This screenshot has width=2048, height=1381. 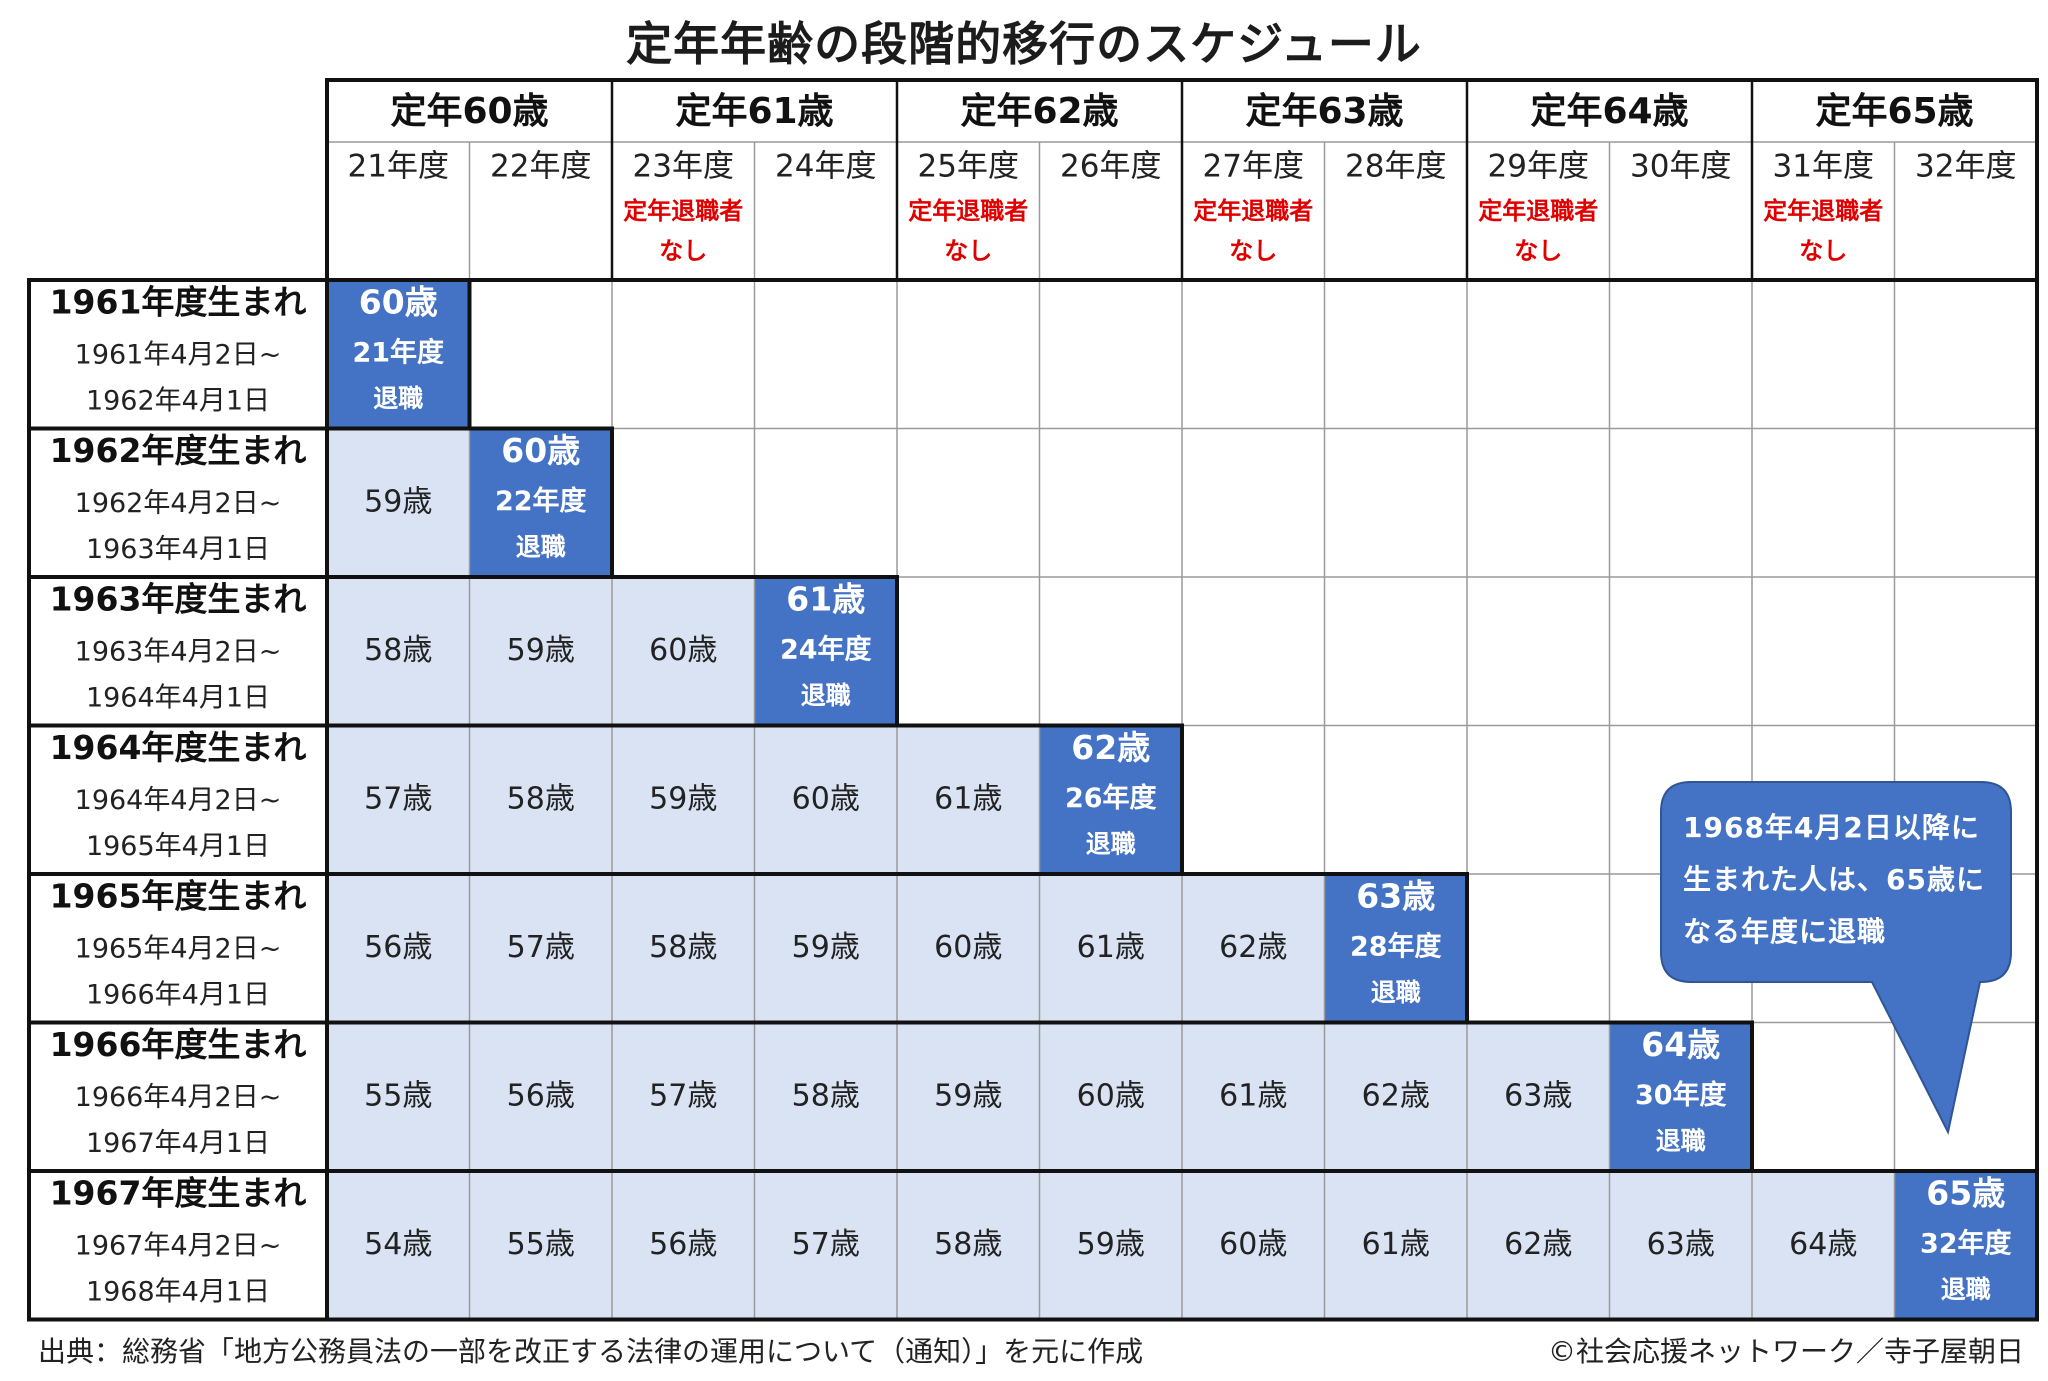 What do you see at coordinates (1324, 111) in the screenshot?
I see `group-header: 定年63歳` at bounding box center [1324, 111].